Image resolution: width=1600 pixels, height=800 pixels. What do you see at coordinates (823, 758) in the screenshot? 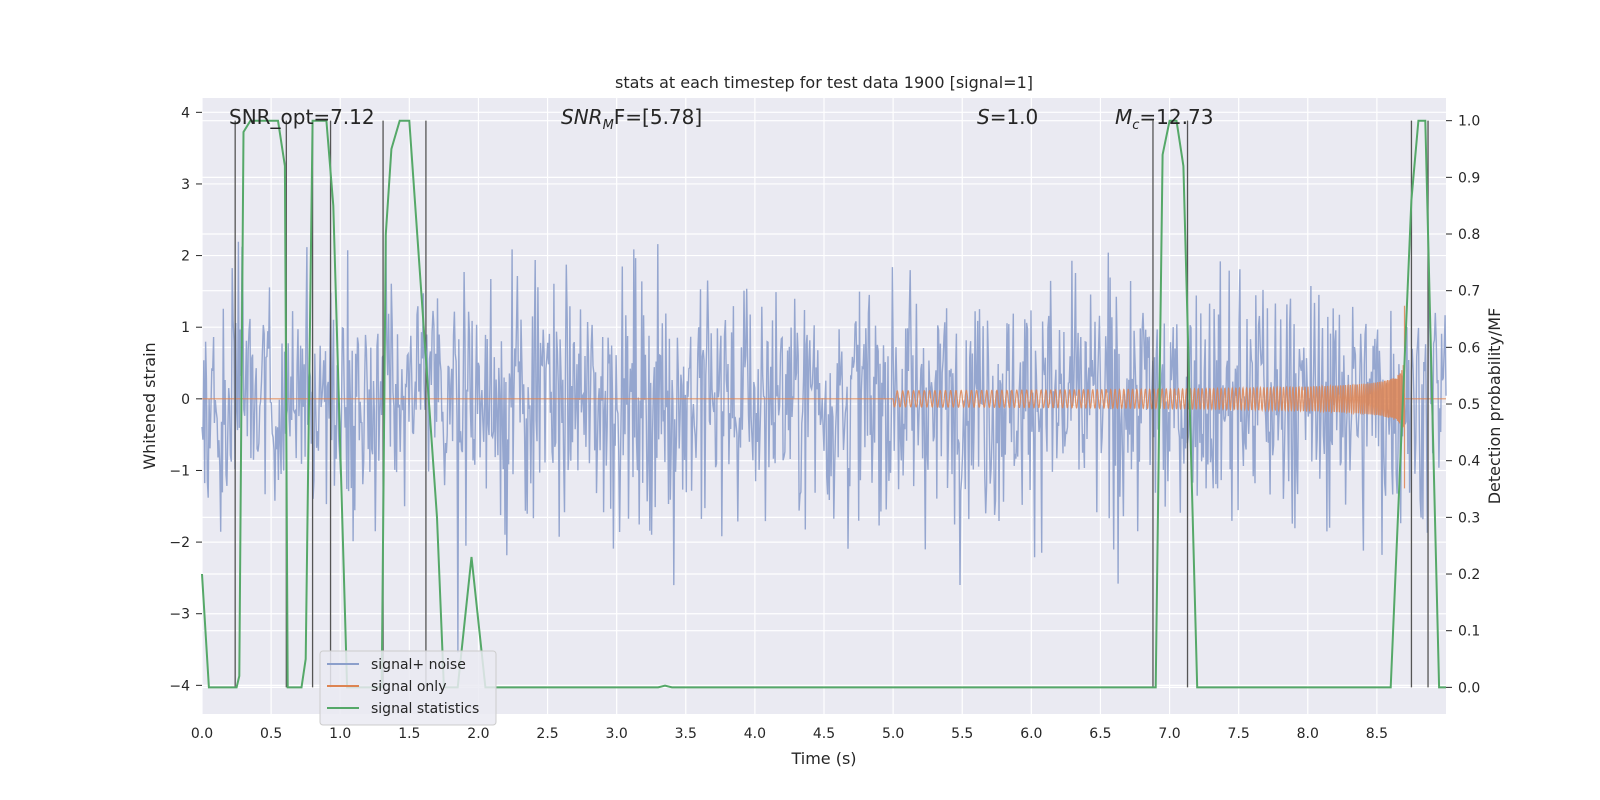
I see `x-axis-label: Time (s)` at bounding box center [823, 758].